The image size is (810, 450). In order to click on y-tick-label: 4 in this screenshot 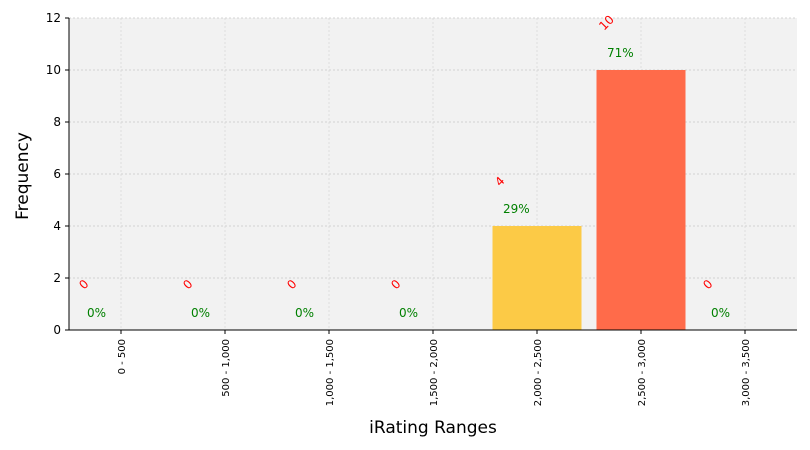, I will do `click(57, 226)`.